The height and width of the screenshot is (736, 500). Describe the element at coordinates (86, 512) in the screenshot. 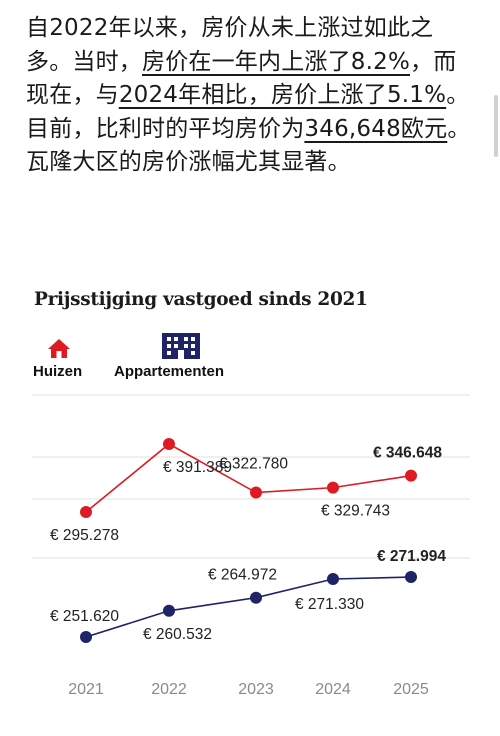

I see `data-point-houses-2021` at that location.